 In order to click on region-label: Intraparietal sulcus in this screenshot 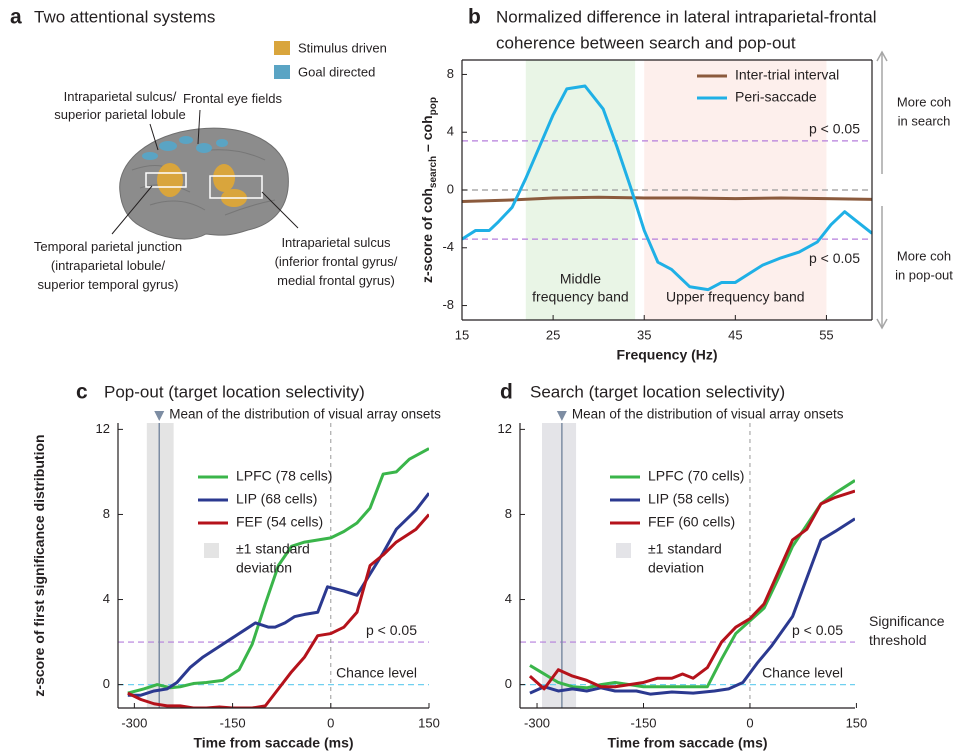, I will do `click(336, 242)`.